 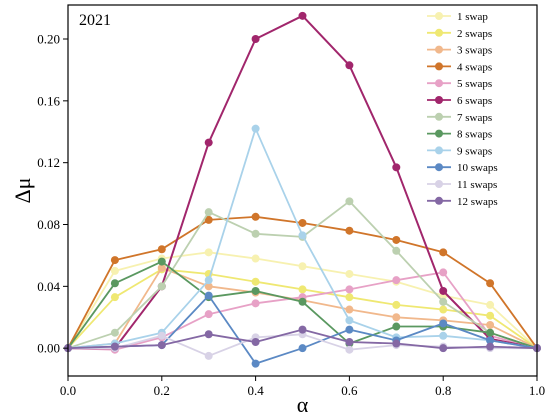 What do you see at coordinates (255, 390) in the screenshot?
I see `x-tick-label: 0.4` at bounding box center [255, 390].